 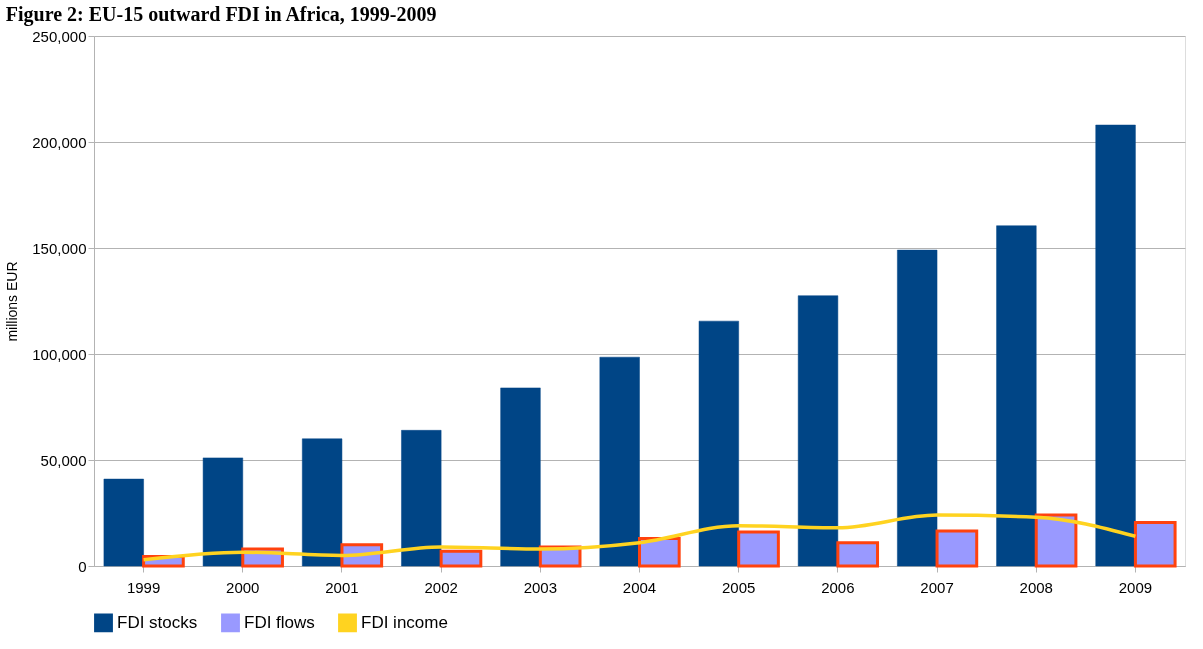 What do you see at coordinates (157, 622) in the screenshot?
I see `legend-label: FDI stocks` at bounding box center [157, 622].